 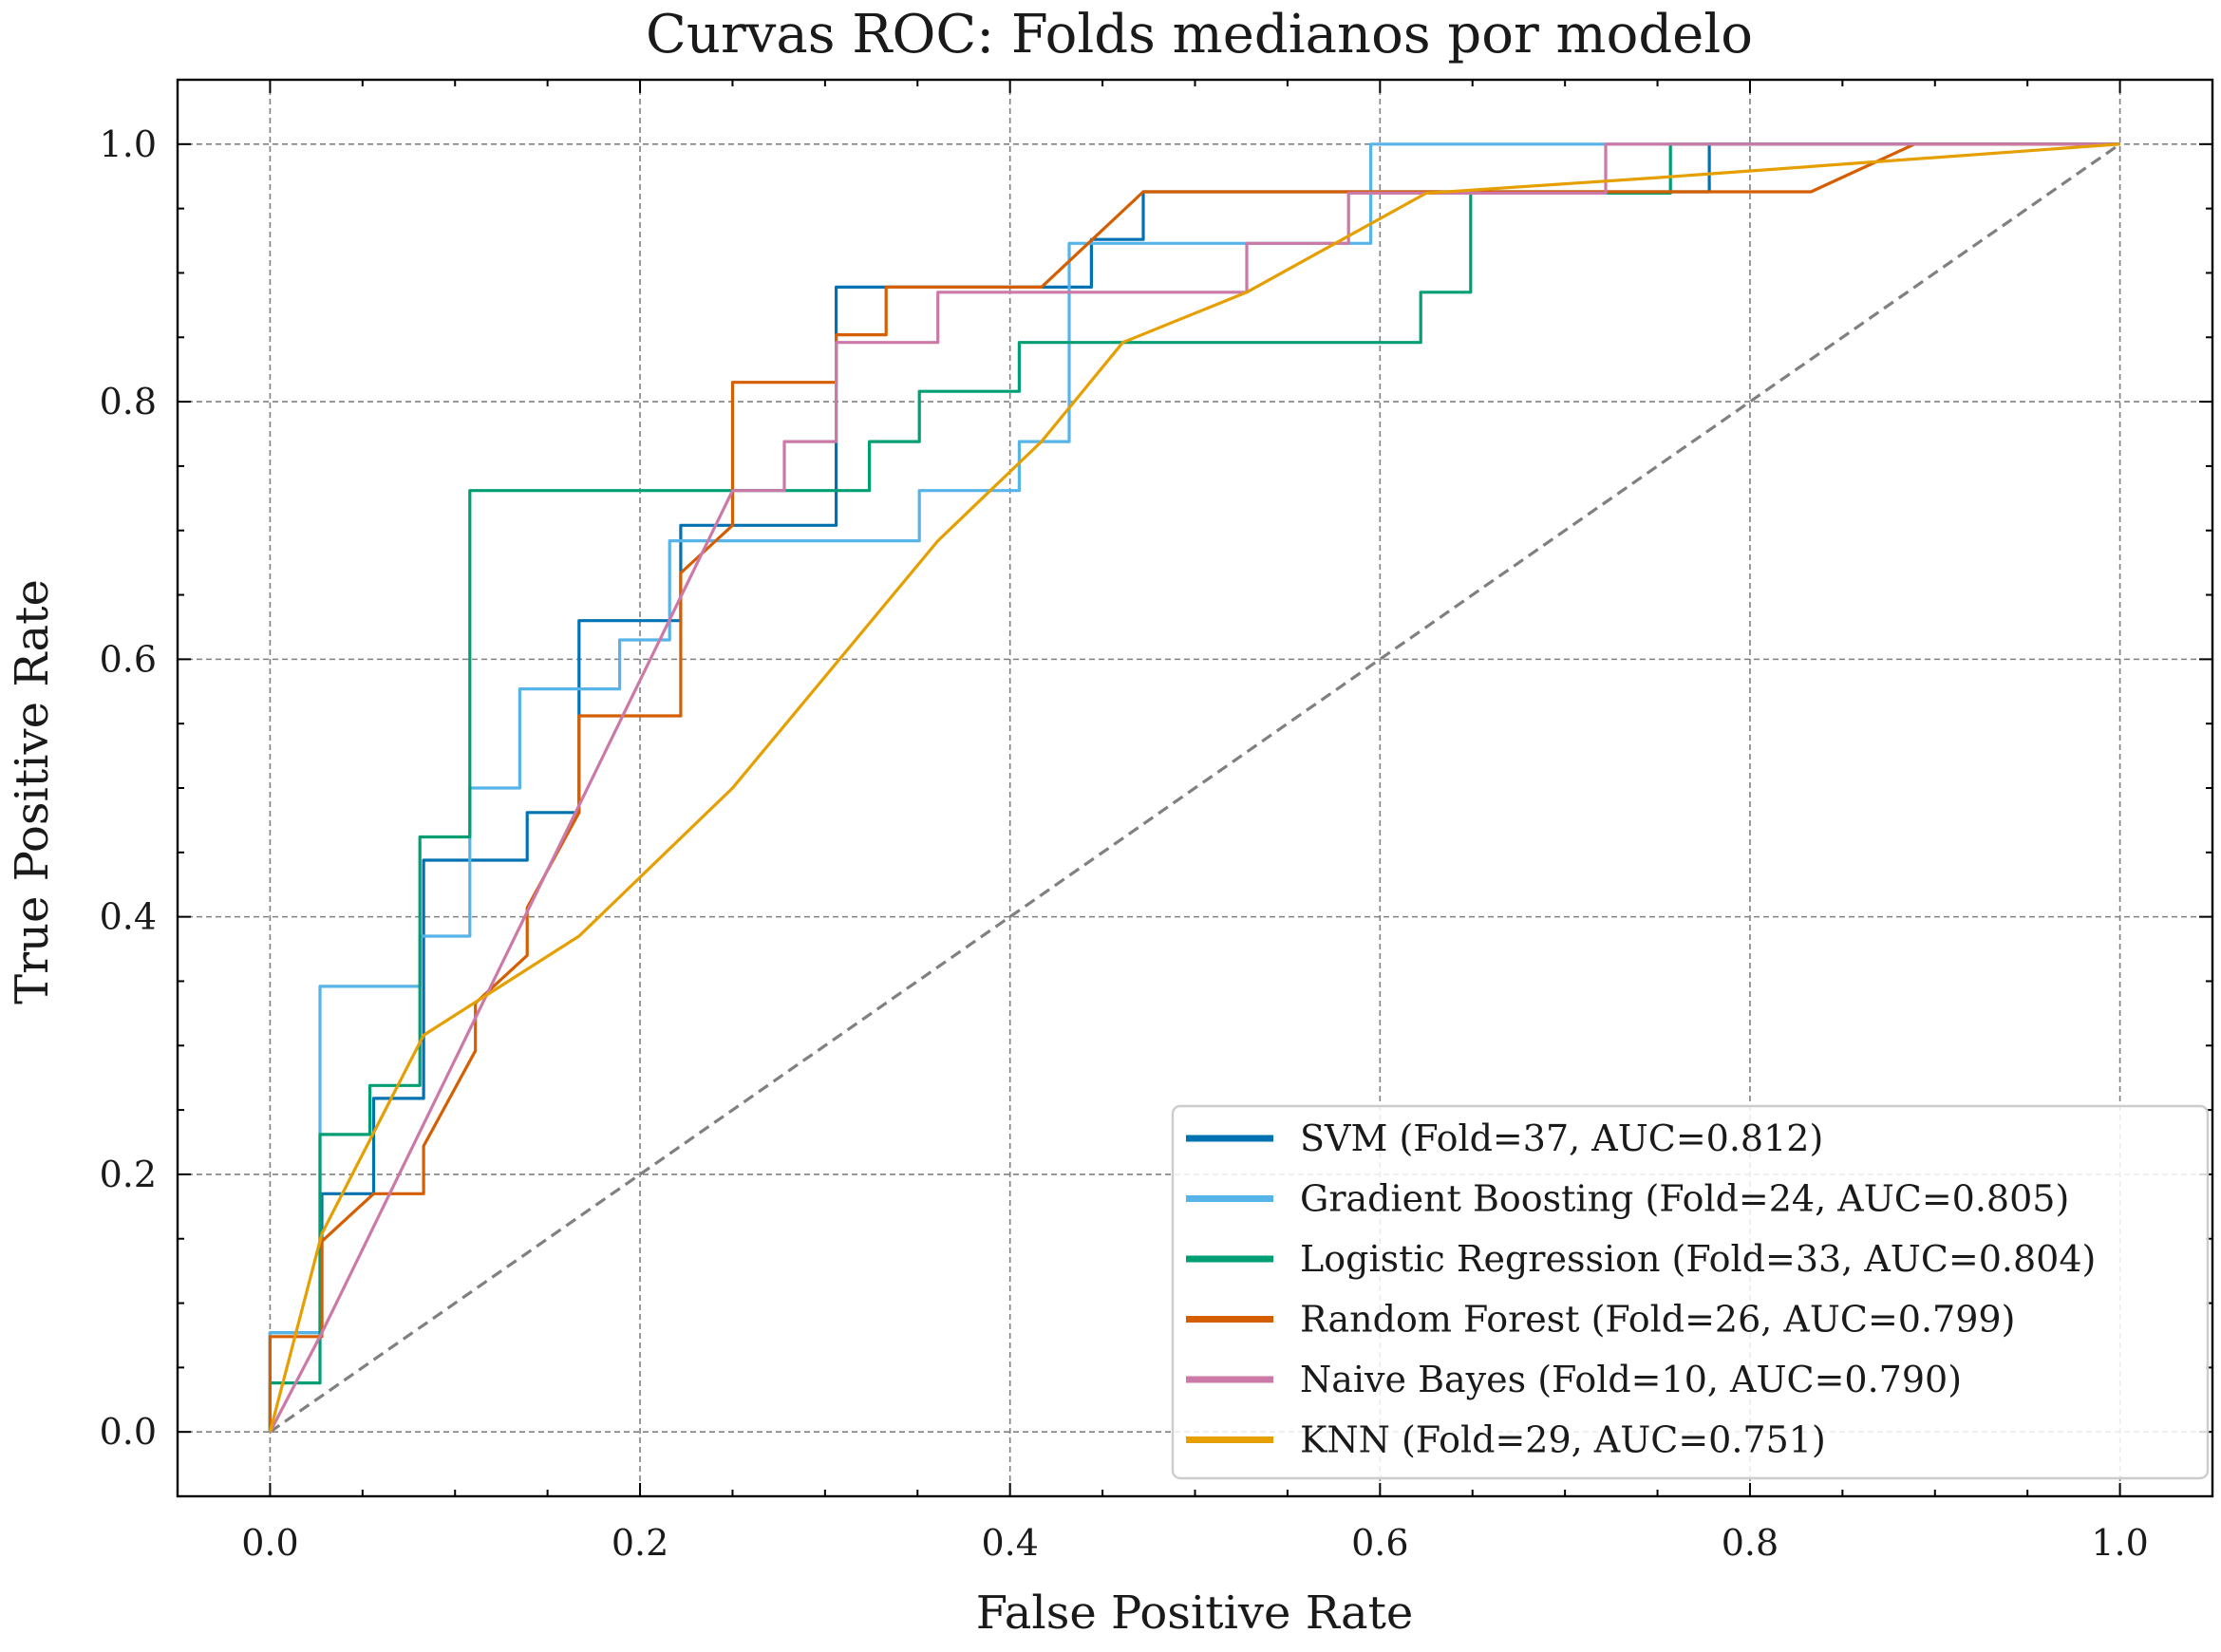 I want to click on chart-title: Curvas ROC: Folds medianos por modelo, so click(x=1200, y=35).